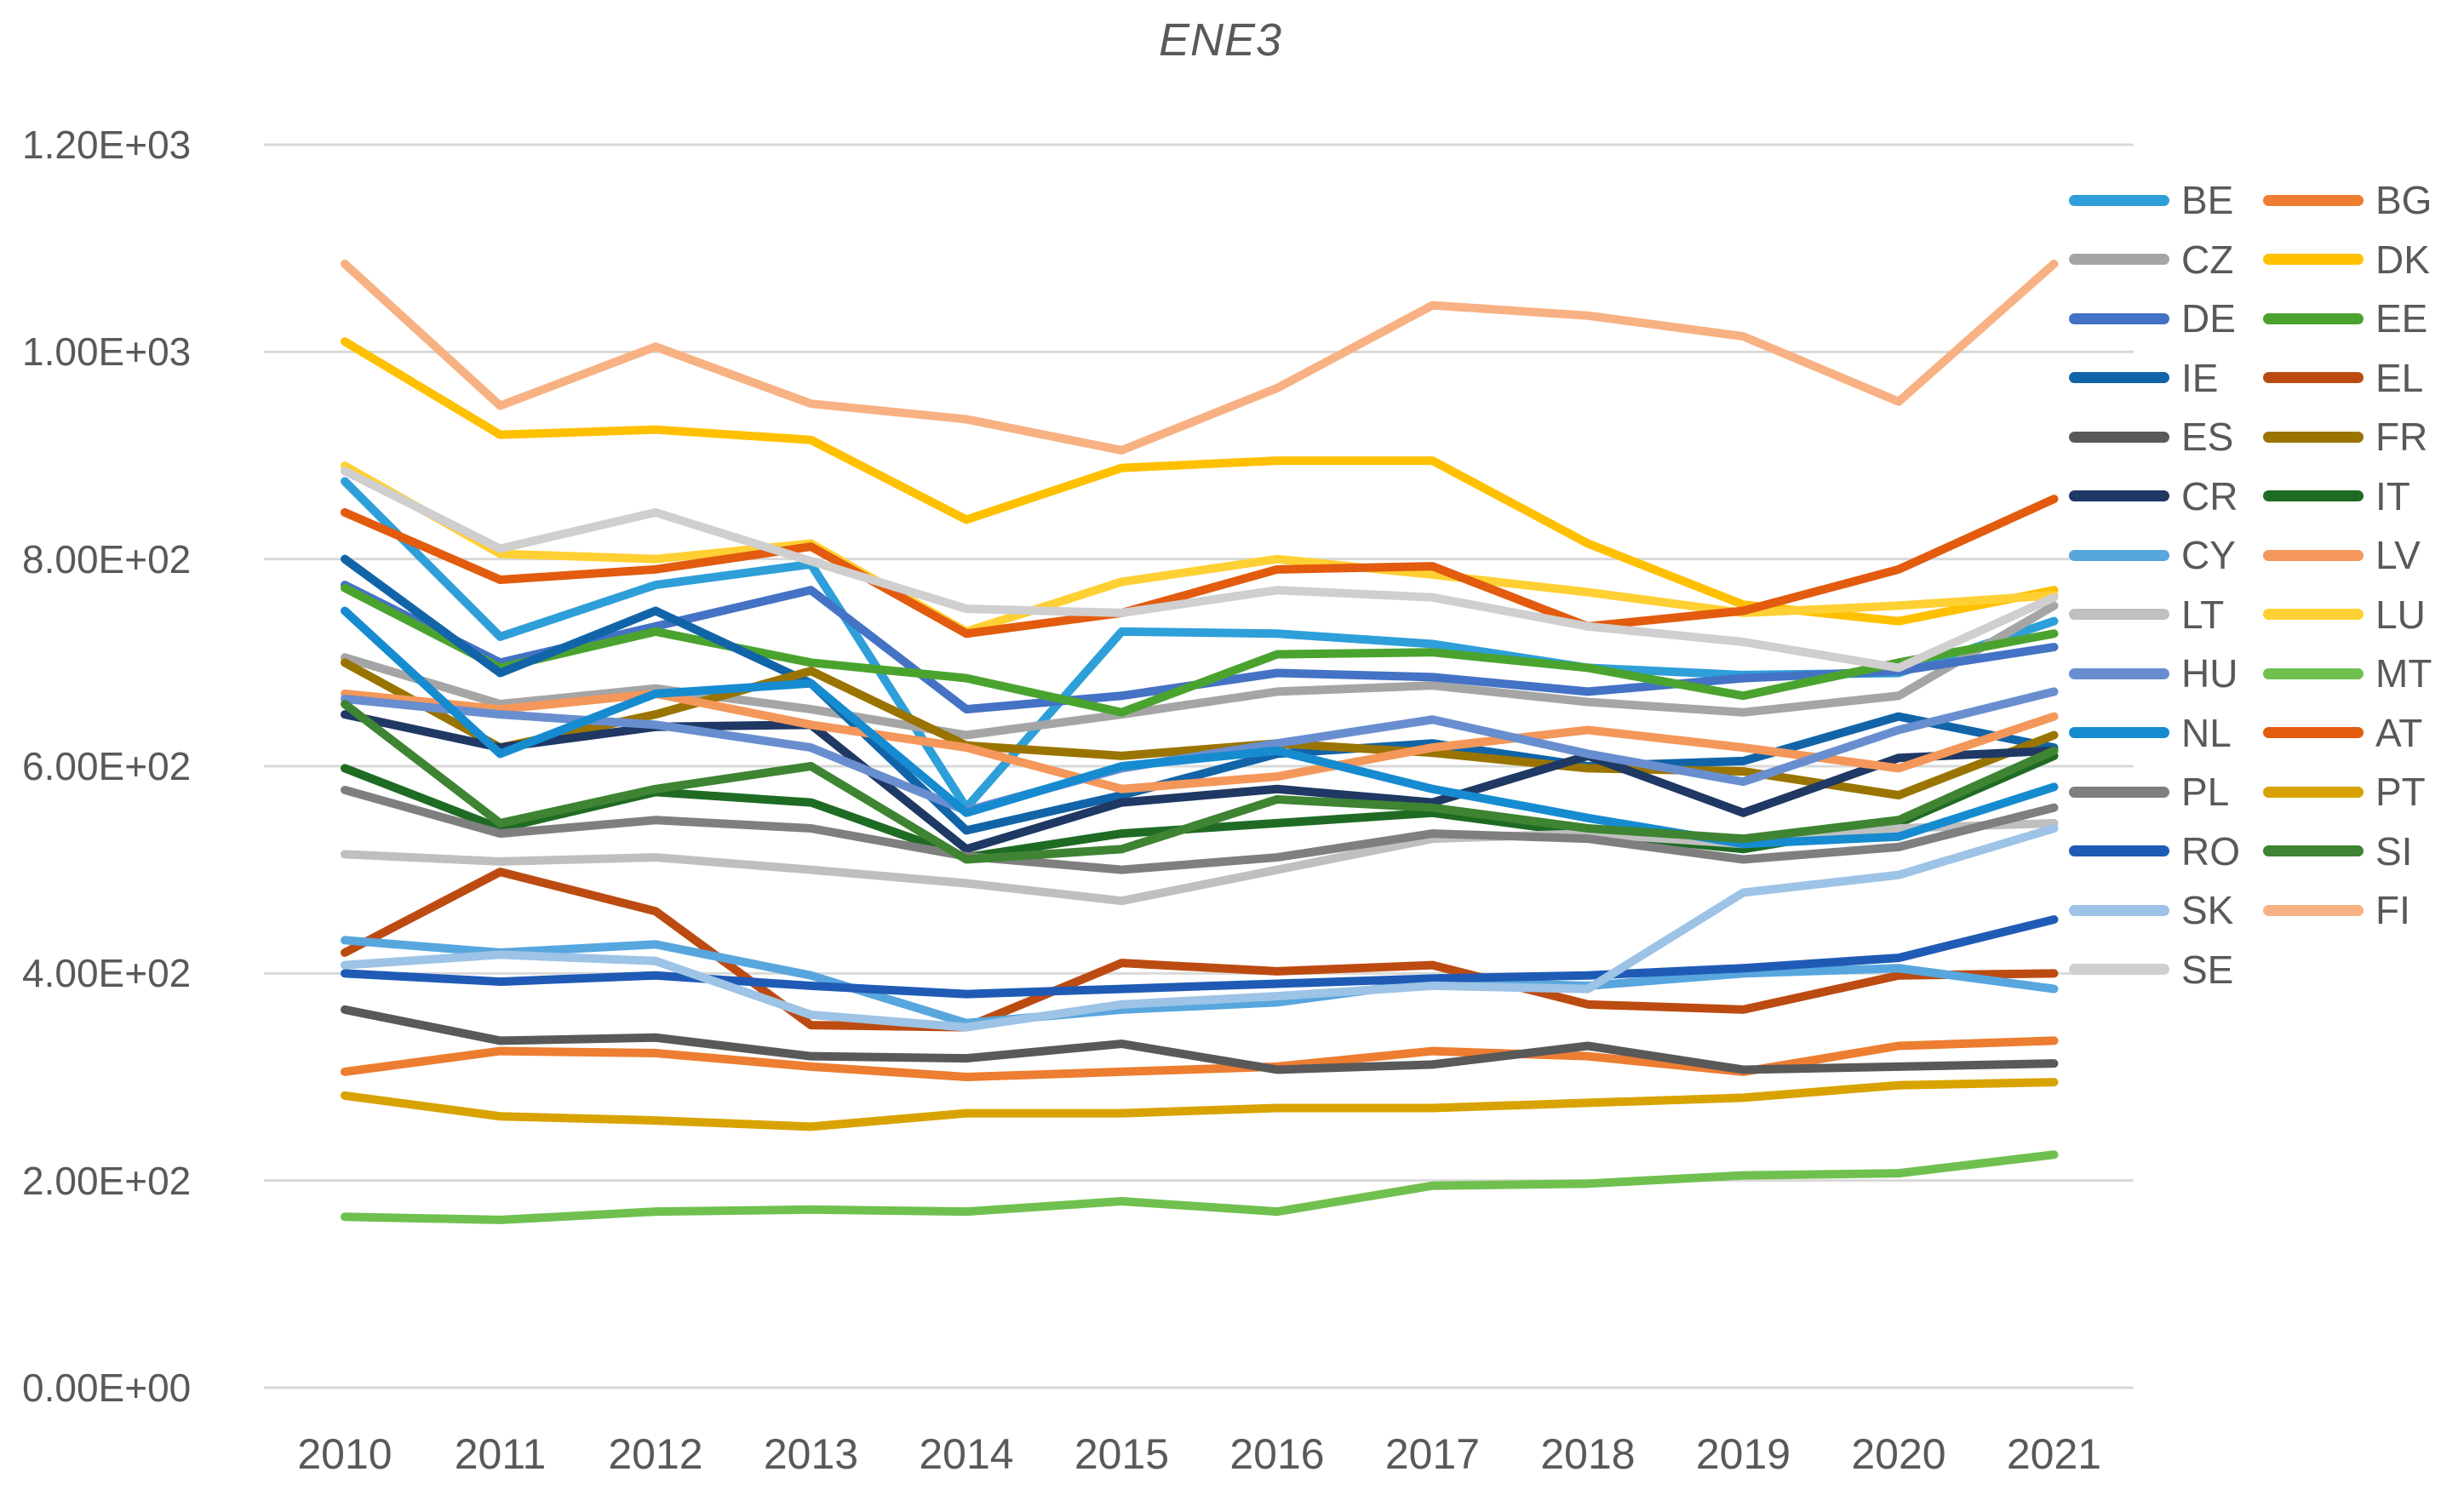 The image size is (2441, 1512). What do you see at coordinates (2119, 259) in the screenshot?
I see `legend-swatch-CZ` at bounding box center [2119, 259].